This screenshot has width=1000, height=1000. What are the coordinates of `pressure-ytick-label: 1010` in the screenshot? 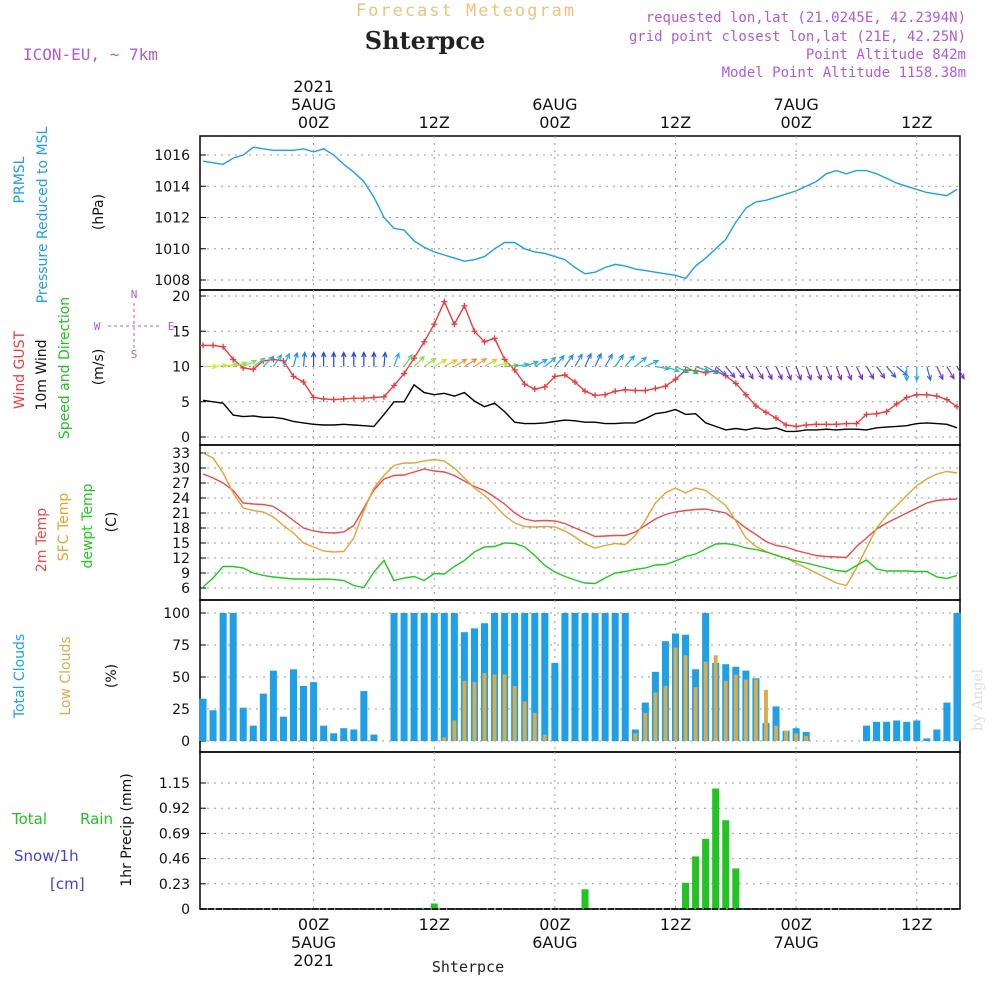 It's located at (172, 250).